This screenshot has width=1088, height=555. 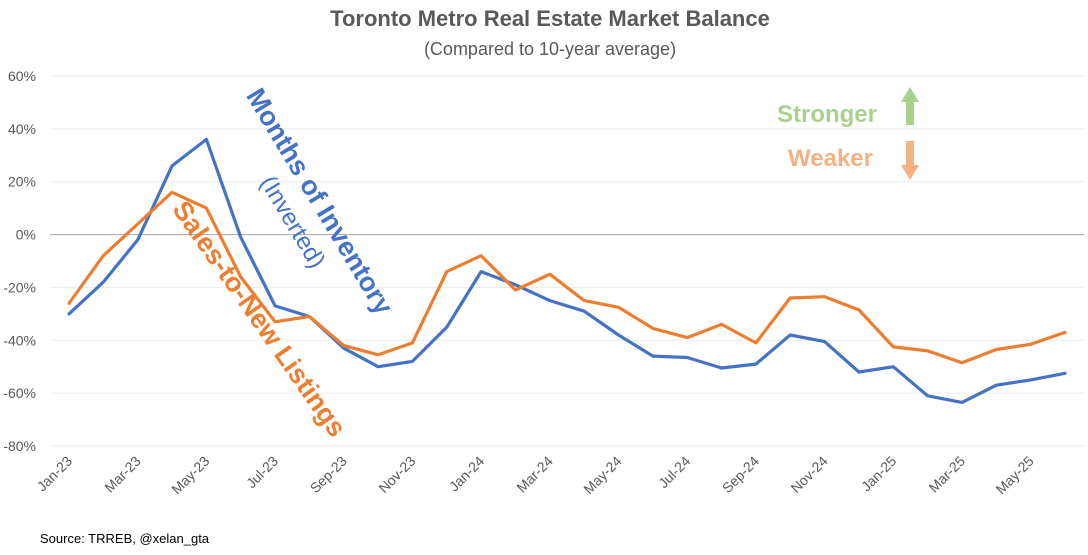 I want to click on down-arrow-icon, so click(x=910, y=160).